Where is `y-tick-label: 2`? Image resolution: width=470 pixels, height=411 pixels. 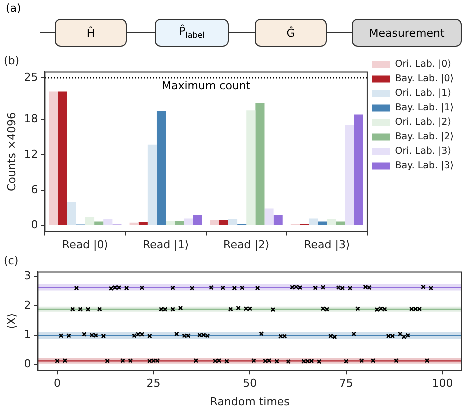
y-tick-label: 2 is located at coordinates (28, 305).